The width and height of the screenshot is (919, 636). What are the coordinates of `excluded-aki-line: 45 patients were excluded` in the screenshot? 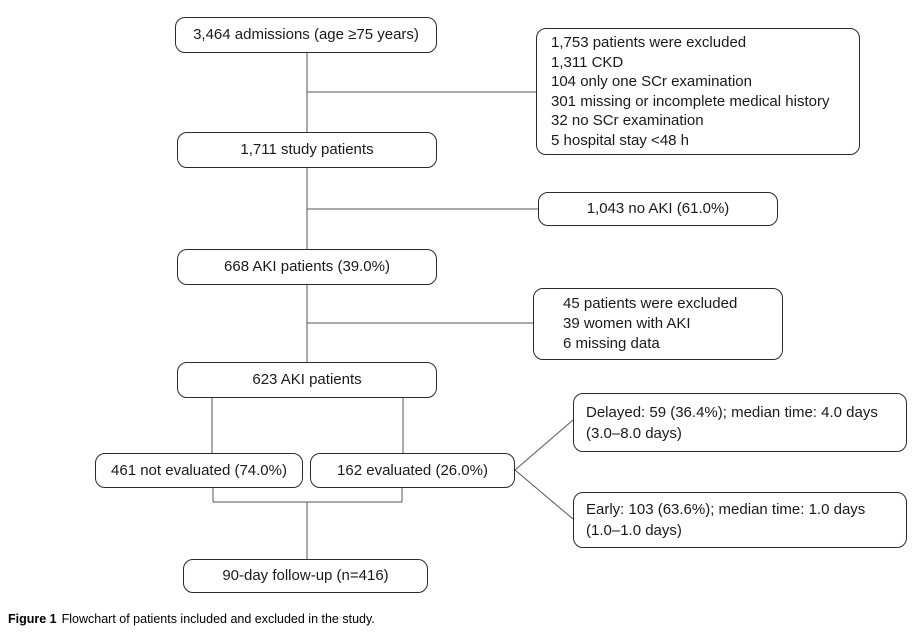 It's located at (650, 303).